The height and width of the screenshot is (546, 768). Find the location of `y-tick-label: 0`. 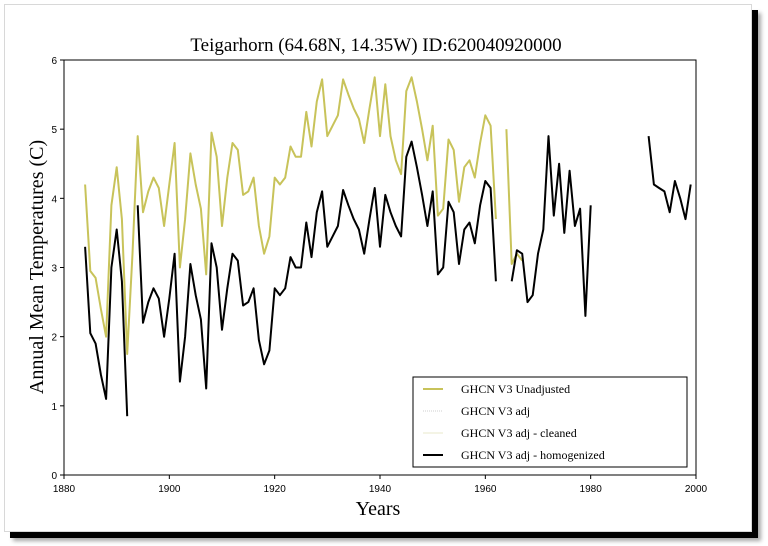

y-tick-label: 0 is located at coordinates (54, 476).